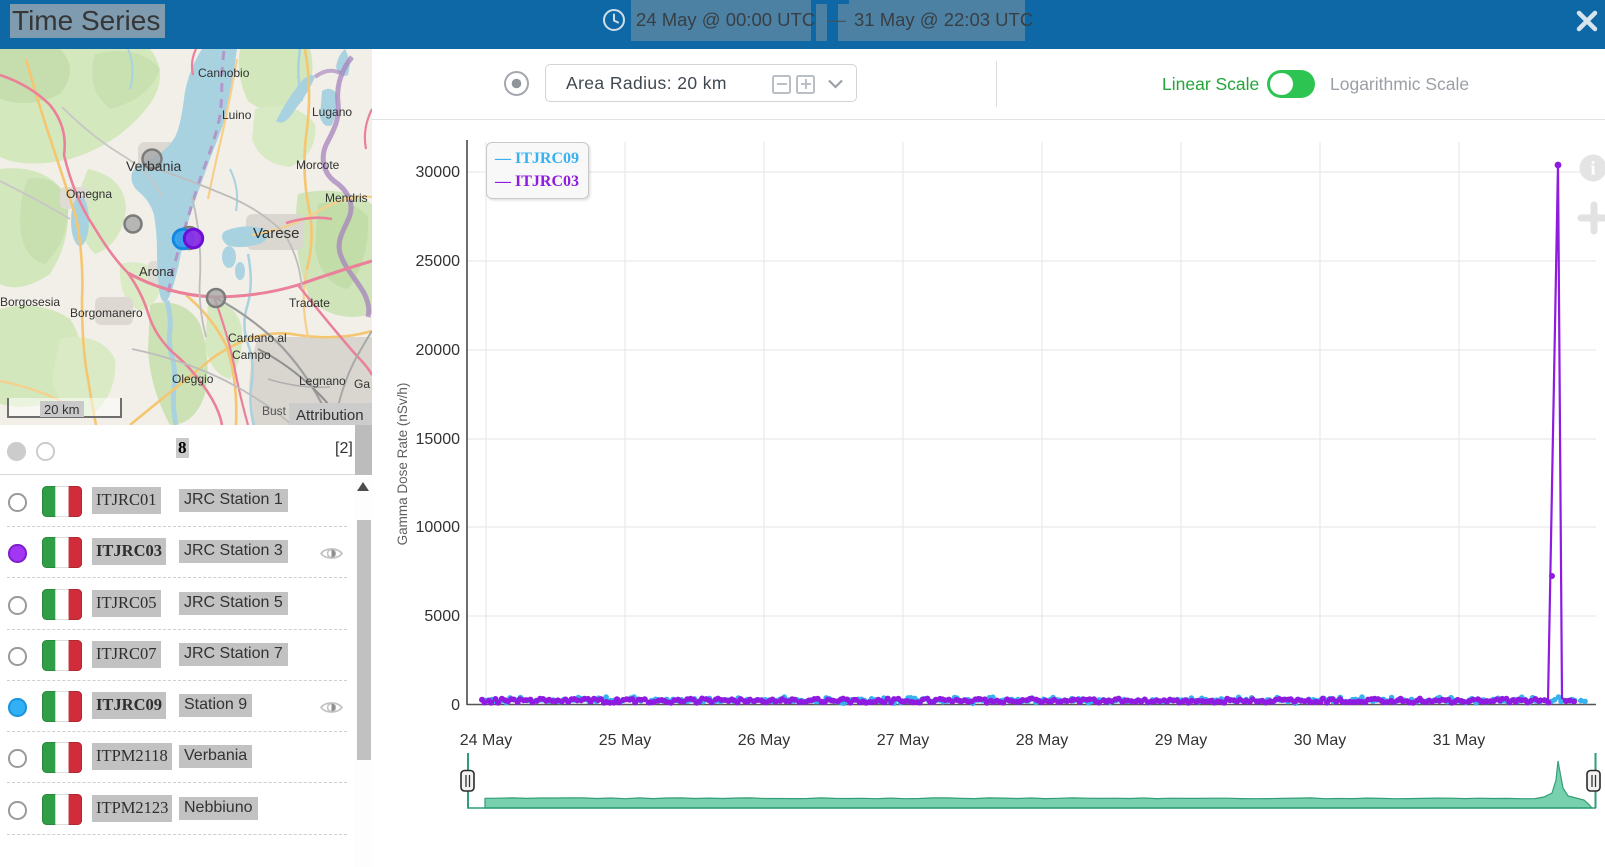 The image size is (1605, 867). I want to click on svg-text: 28 May, so click(1042, 740).